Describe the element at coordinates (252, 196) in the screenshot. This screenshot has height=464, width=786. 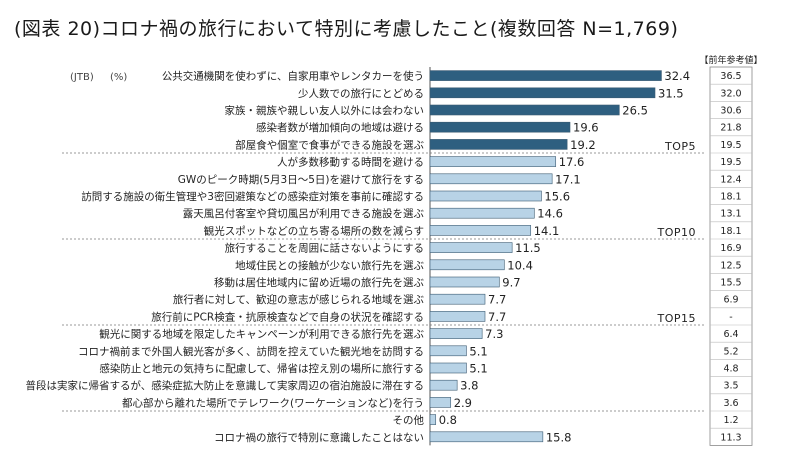
I see `category-label: 訪問する施設の衛生管理や3密回避策などの感染症対策を事前に確認する` at that location.